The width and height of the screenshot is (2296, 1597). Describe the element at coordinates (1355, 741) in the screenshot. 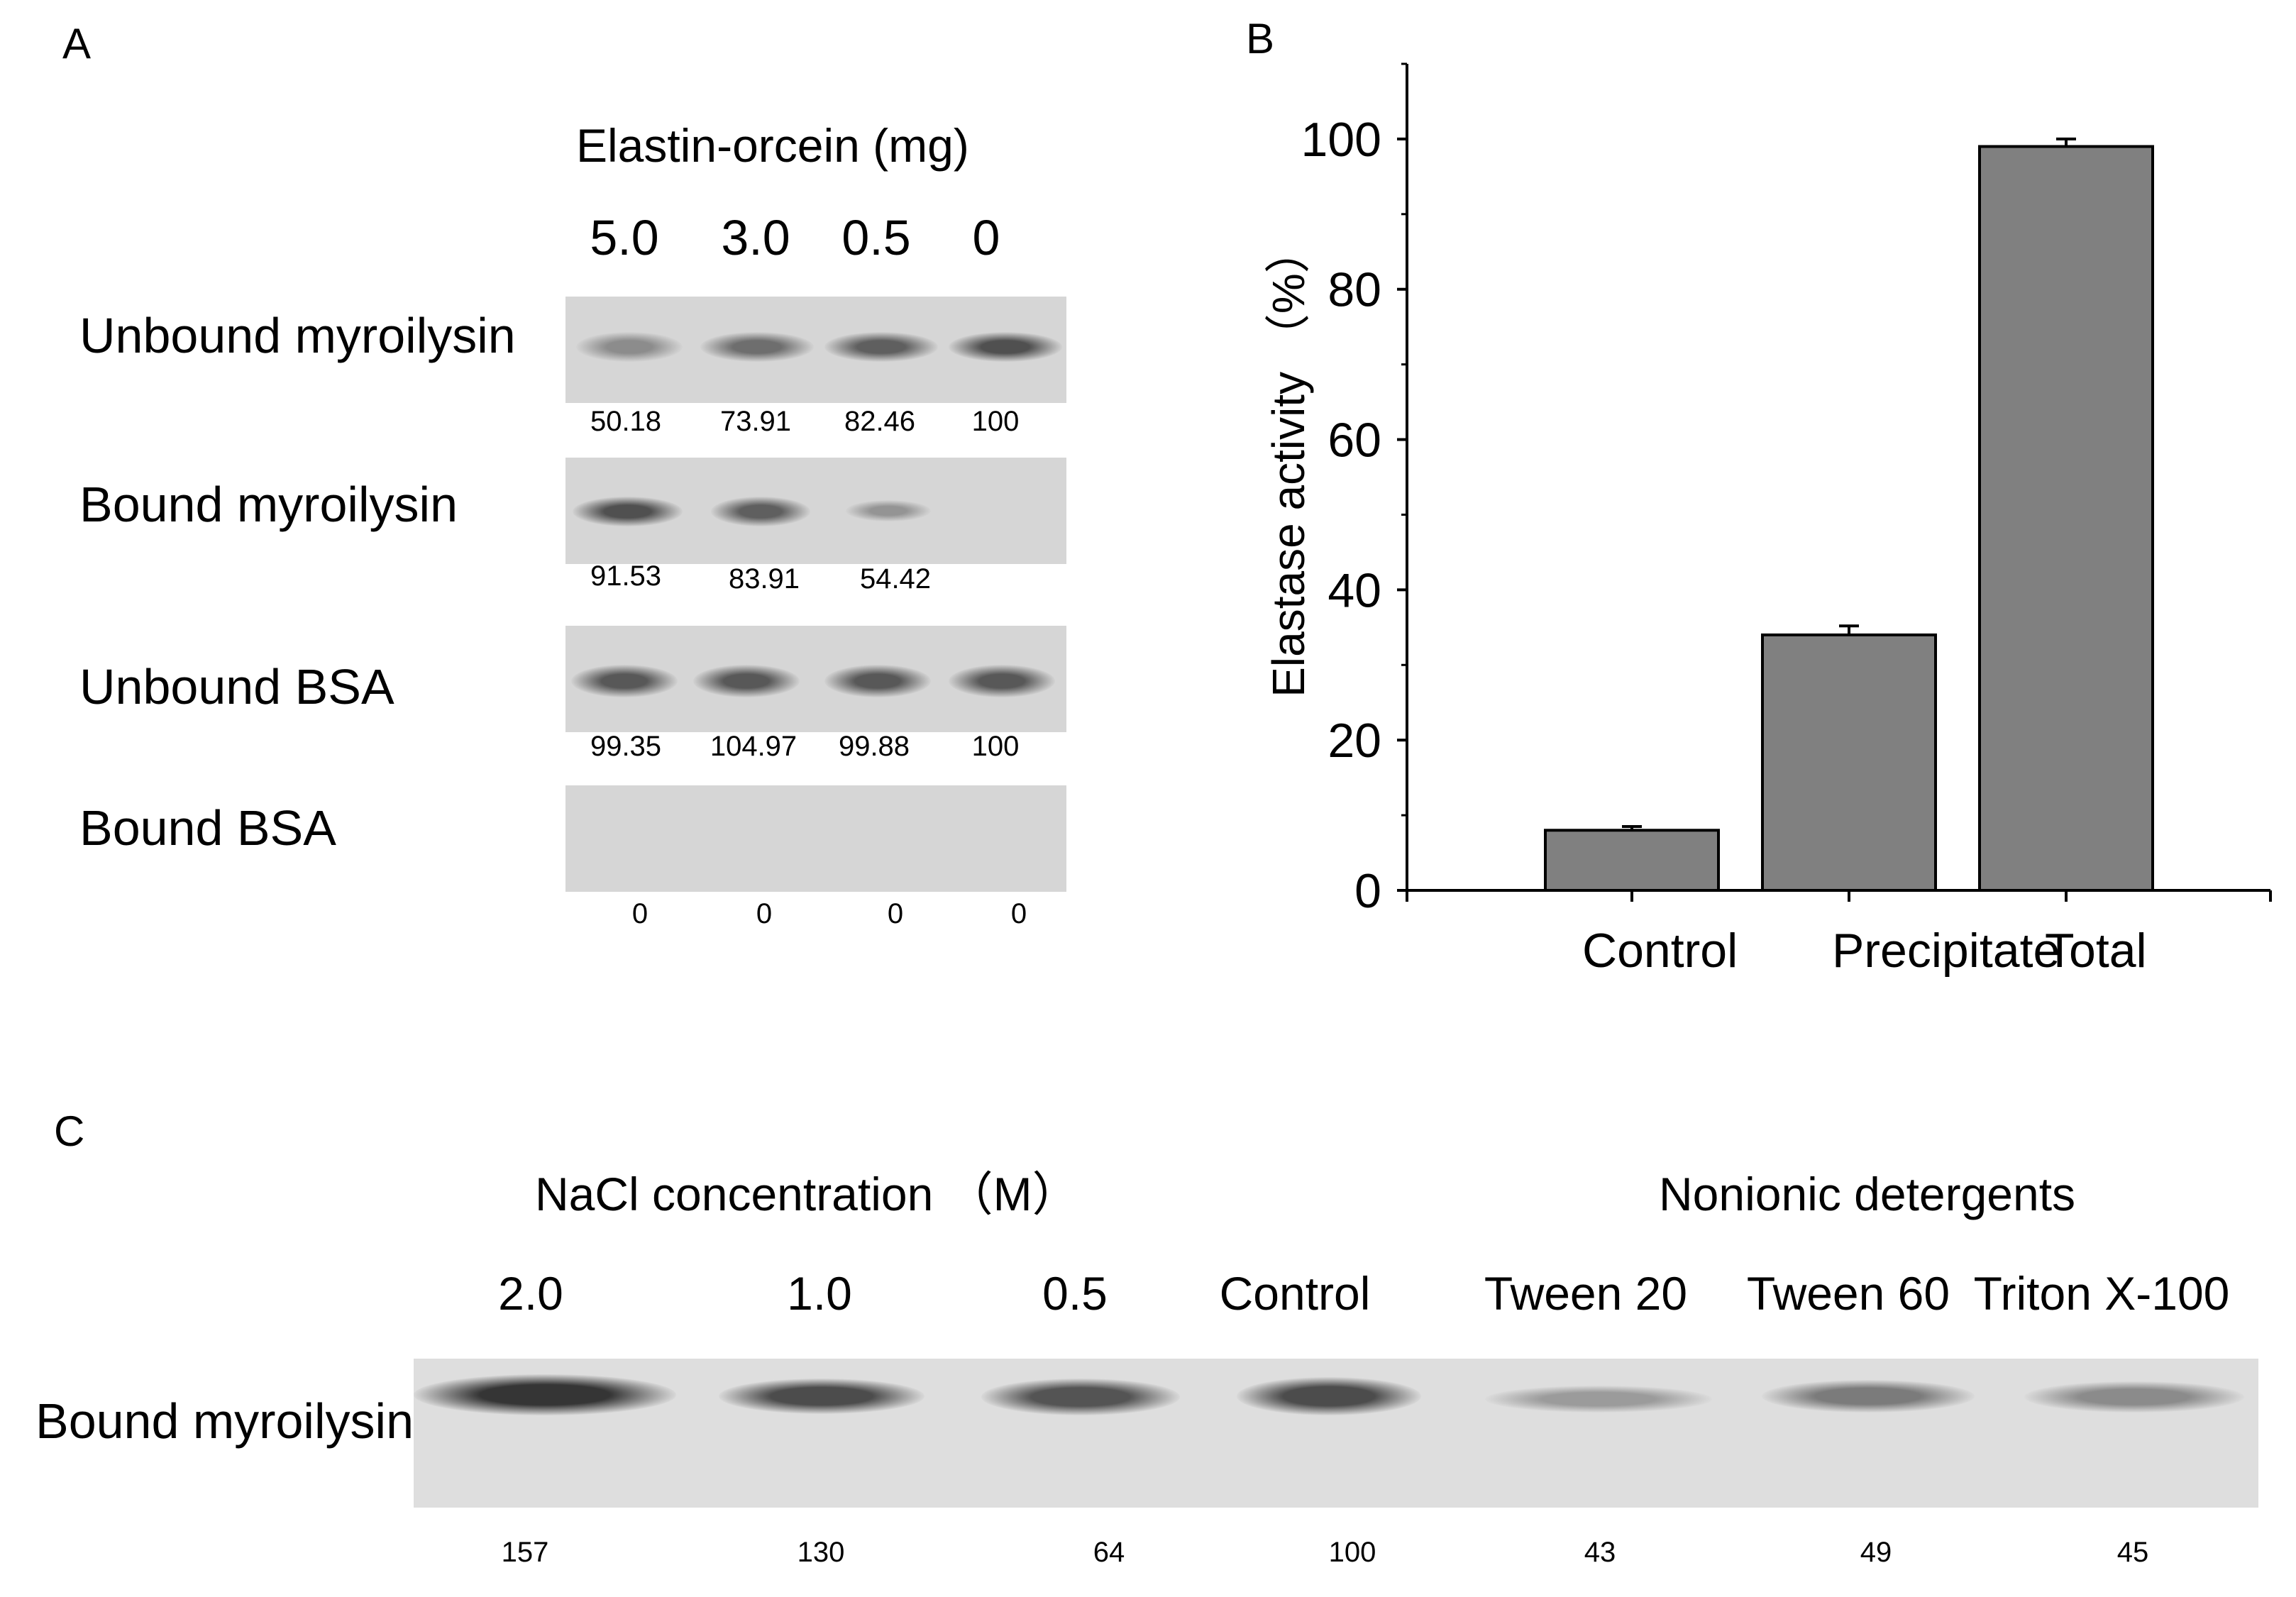

I see `y-tick-label: 20` at that location.